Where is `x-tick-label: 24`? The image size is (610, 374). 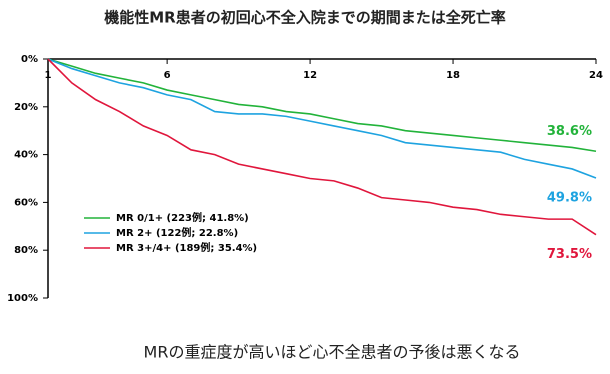
x-tick-label: 24 is located at coordinates (596, 75).